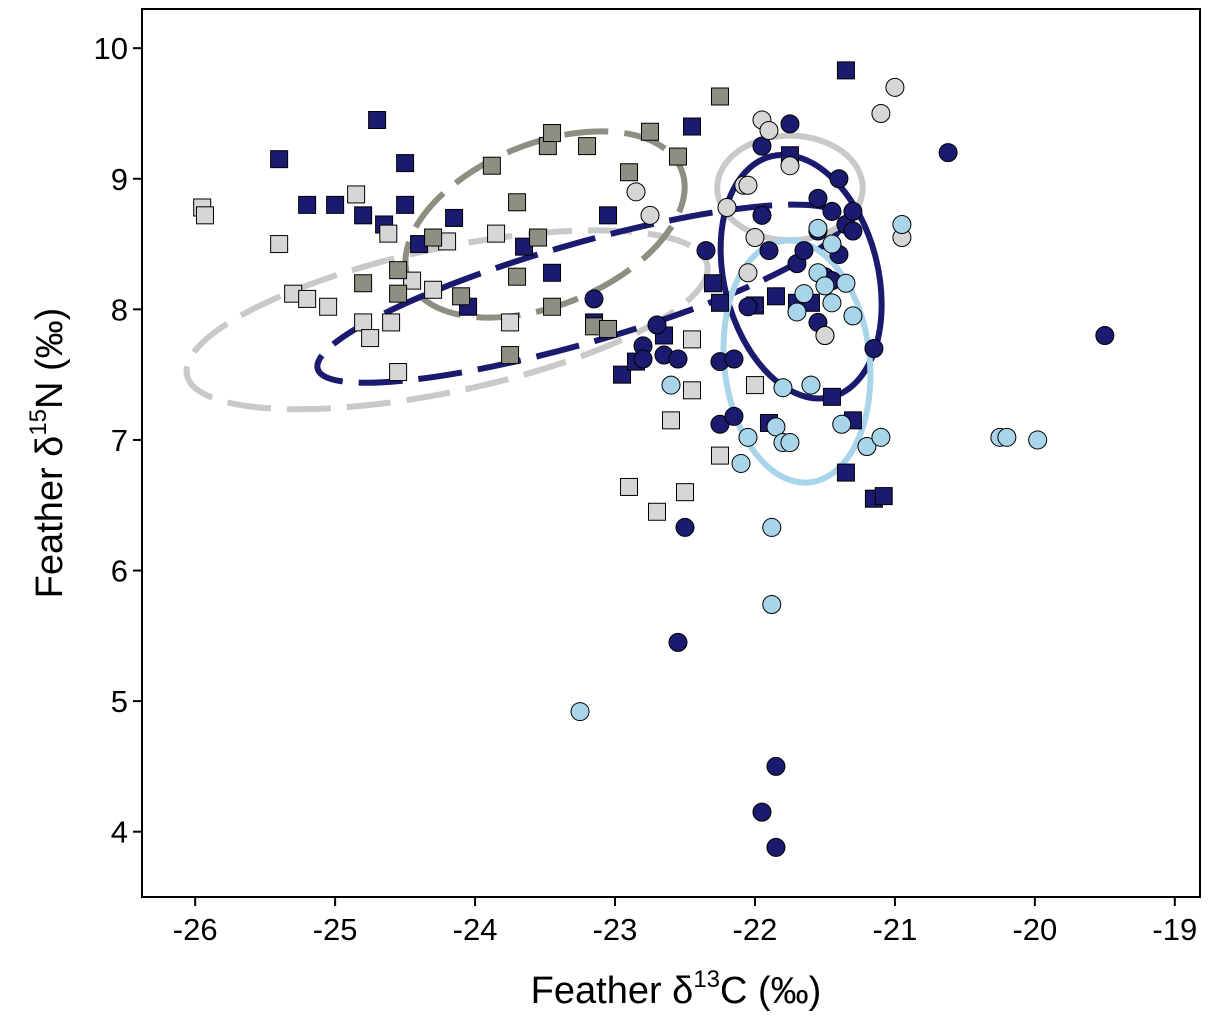  I want to click on x-tick-label: -21, so click(895, 929).